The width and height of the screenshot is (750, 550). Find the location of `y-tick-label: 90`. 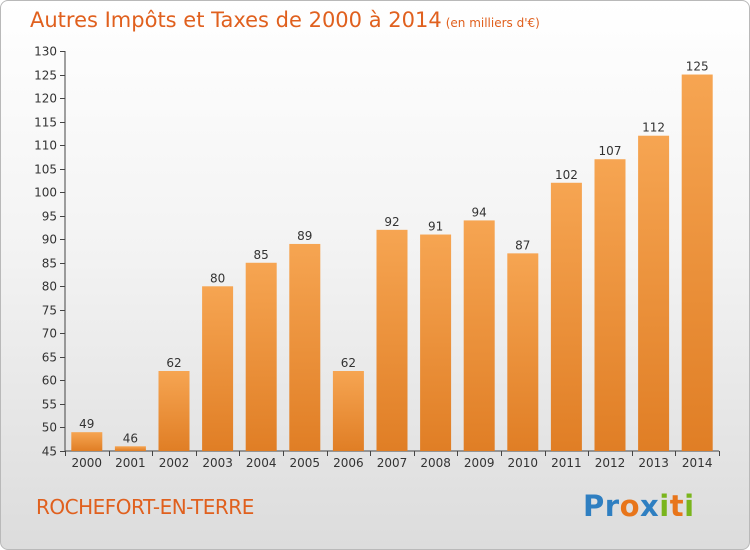

y-tick-label: 90 is located at coordinates (49, 240).